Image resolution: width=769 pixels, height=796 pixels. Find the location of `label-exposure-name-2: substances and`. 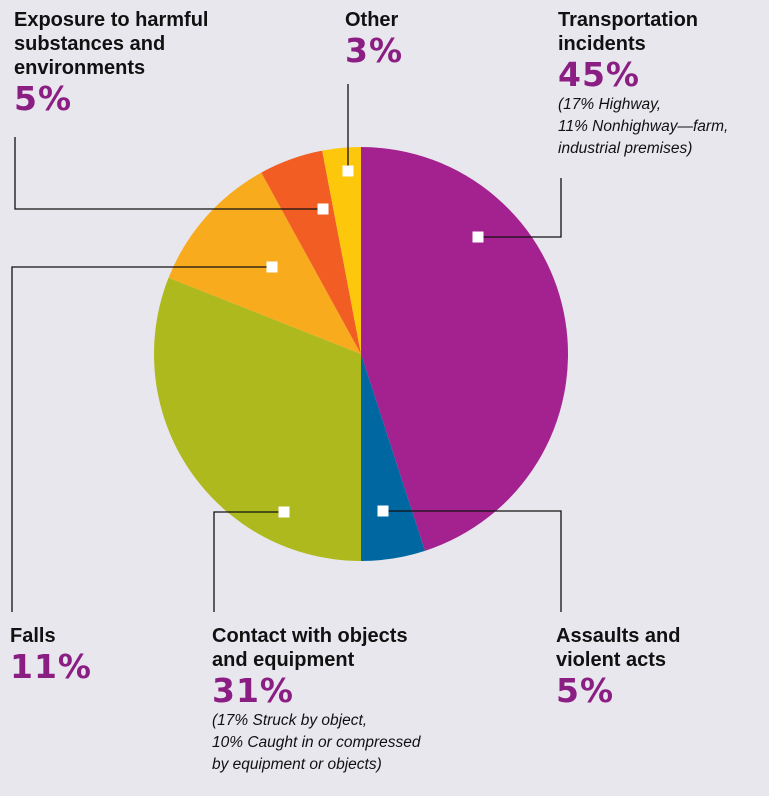

label-exposure-name-2: substances and is located at coordinates (90, 44).